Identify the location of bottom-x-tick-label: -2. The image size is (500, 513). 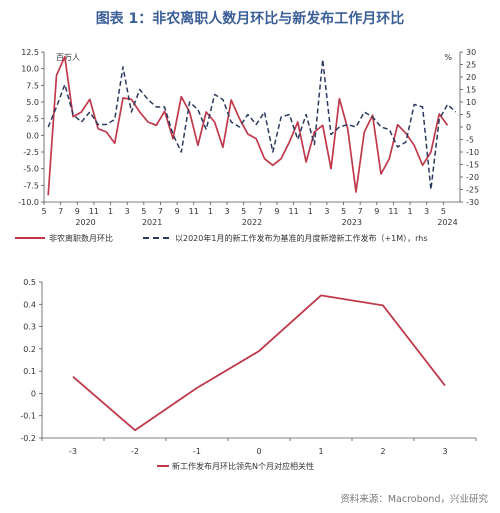
(135, 451).